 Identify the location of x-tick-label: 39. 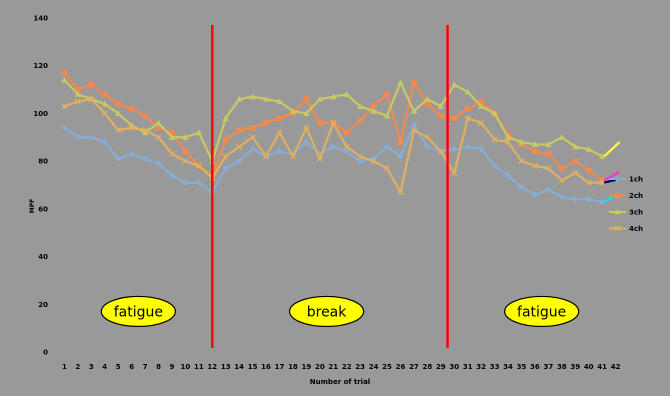
(575, 367).